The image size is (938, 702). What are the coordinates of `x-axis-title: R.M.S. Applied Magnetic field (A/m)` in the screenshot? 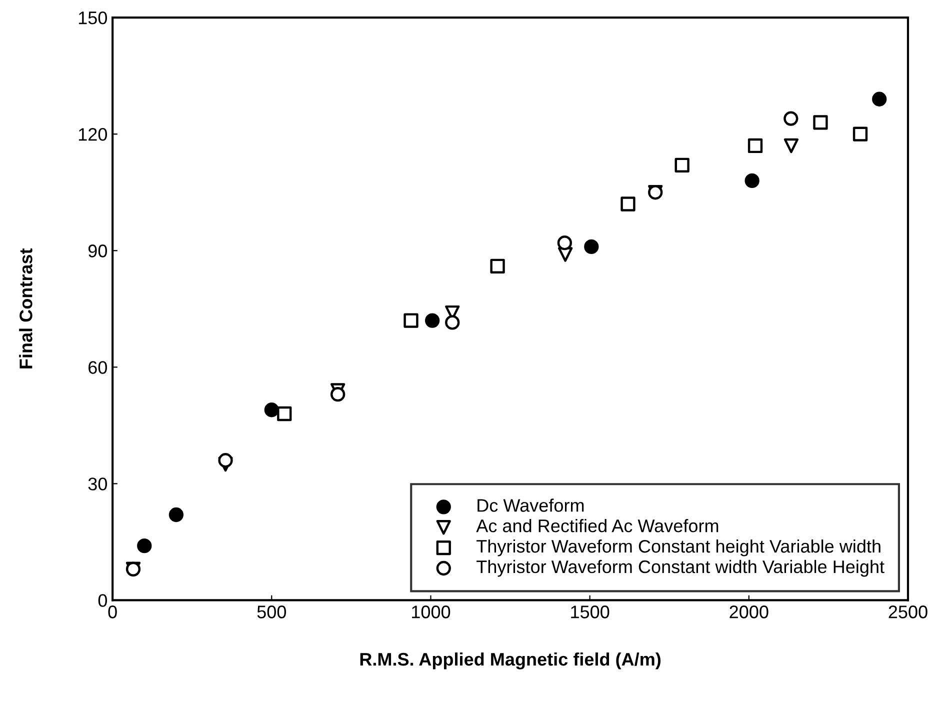 It's located at (510, 661).